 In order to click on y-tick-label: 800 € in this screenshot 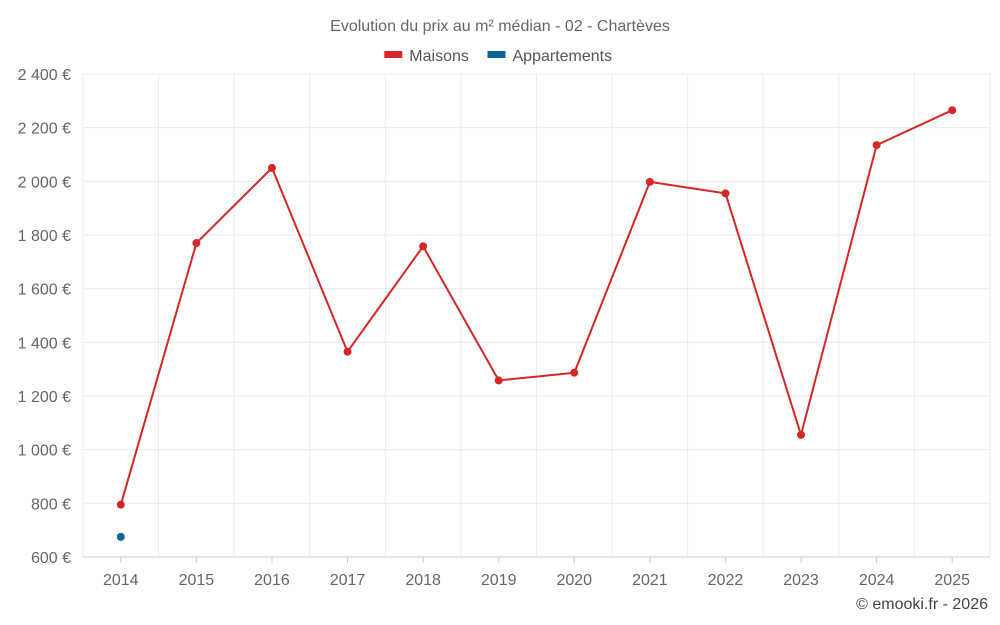, I will do `click(51, 504)`.